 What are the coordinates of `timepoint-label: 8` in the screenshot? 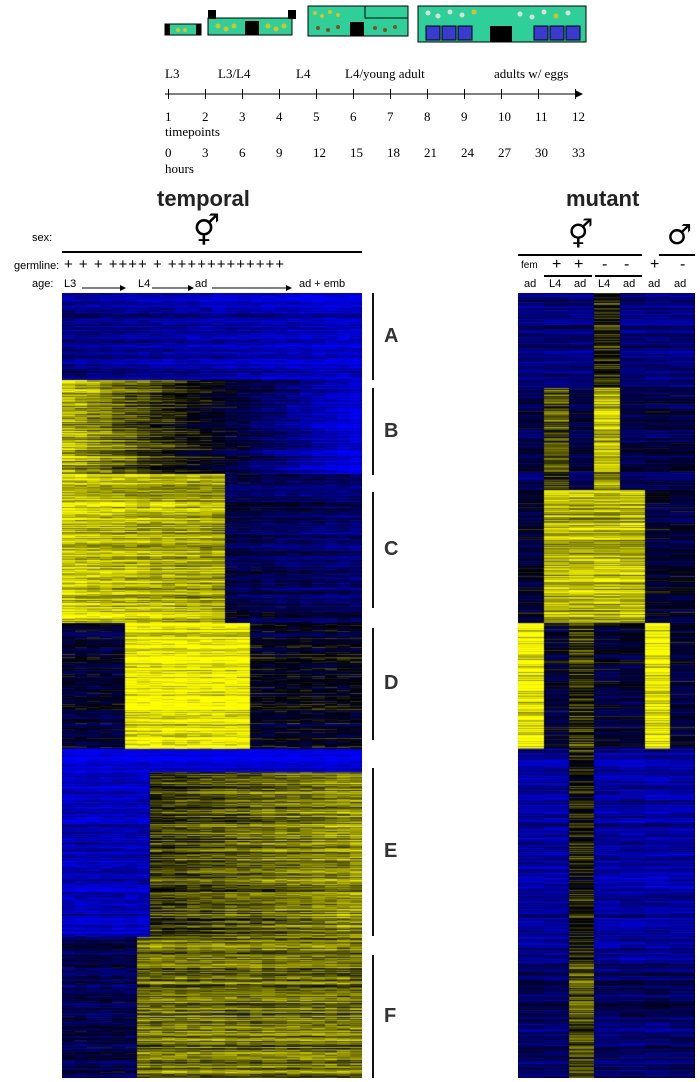 It's located at (427, 116).